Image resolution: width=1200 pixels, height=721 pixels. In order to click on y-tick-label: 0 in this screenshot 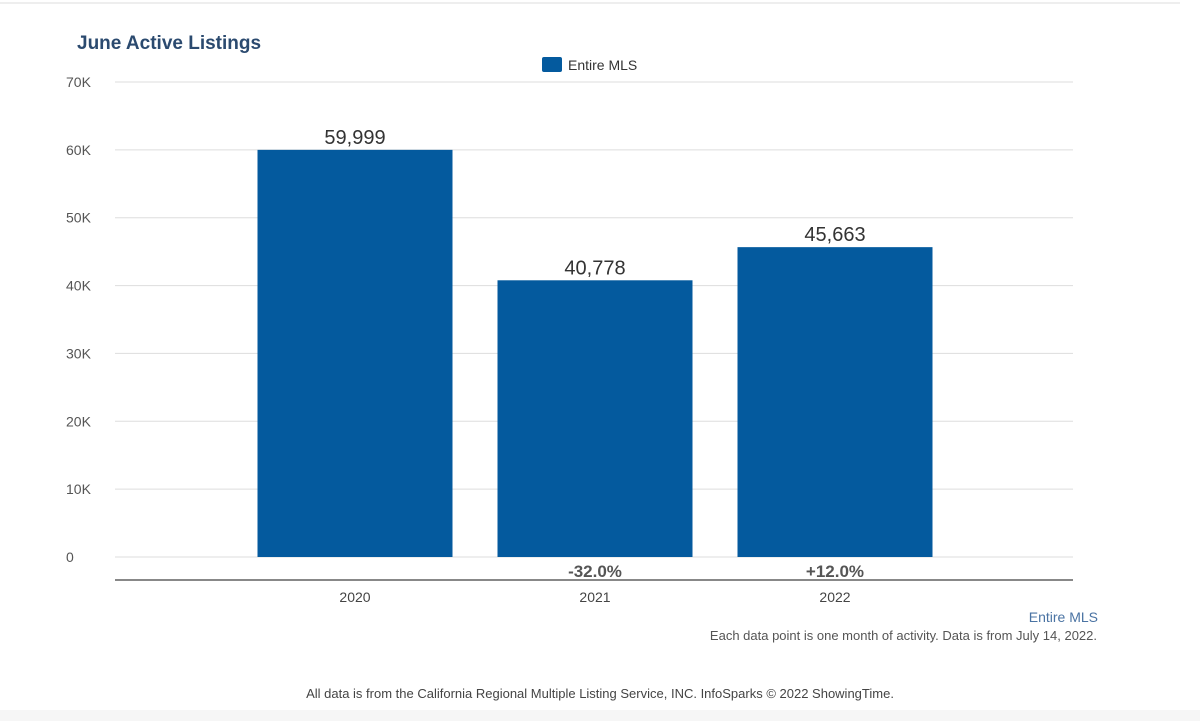, I will do `click(70, 557)`.